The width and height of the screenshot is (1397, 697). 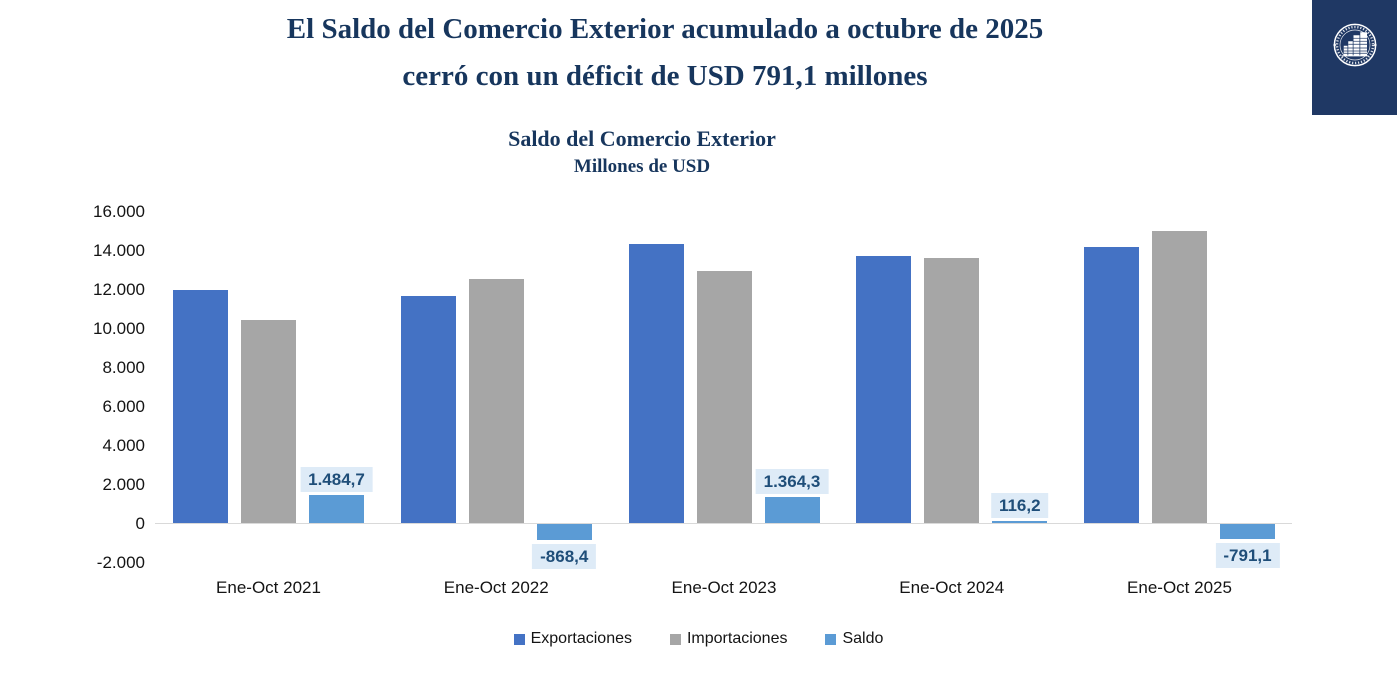 I want to click on saldo-value-label: 1.364,3, so click(x=792, y=481).